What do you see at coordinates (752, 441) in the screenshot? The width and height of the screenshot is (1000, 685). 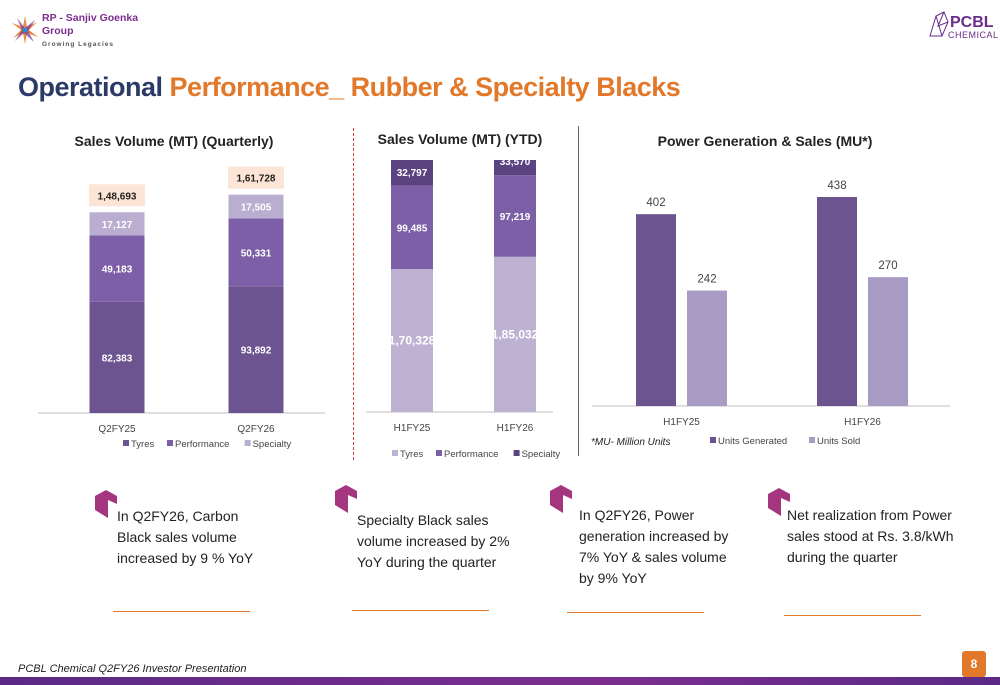 I see `legend-label: Units Generated` at bounding box center [752, 441].